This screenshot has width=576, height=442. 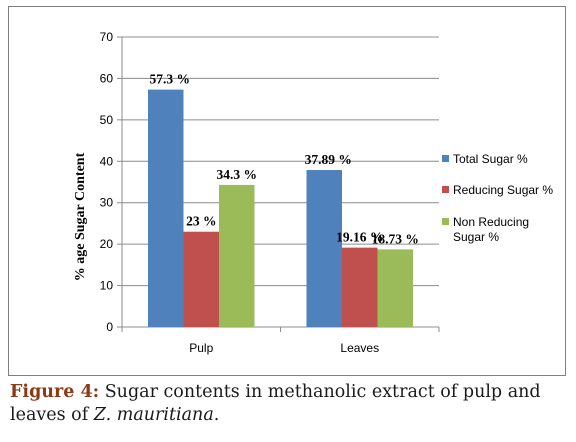 I want to click on figure-label: Figure 4:, so click(x=55, y=392).